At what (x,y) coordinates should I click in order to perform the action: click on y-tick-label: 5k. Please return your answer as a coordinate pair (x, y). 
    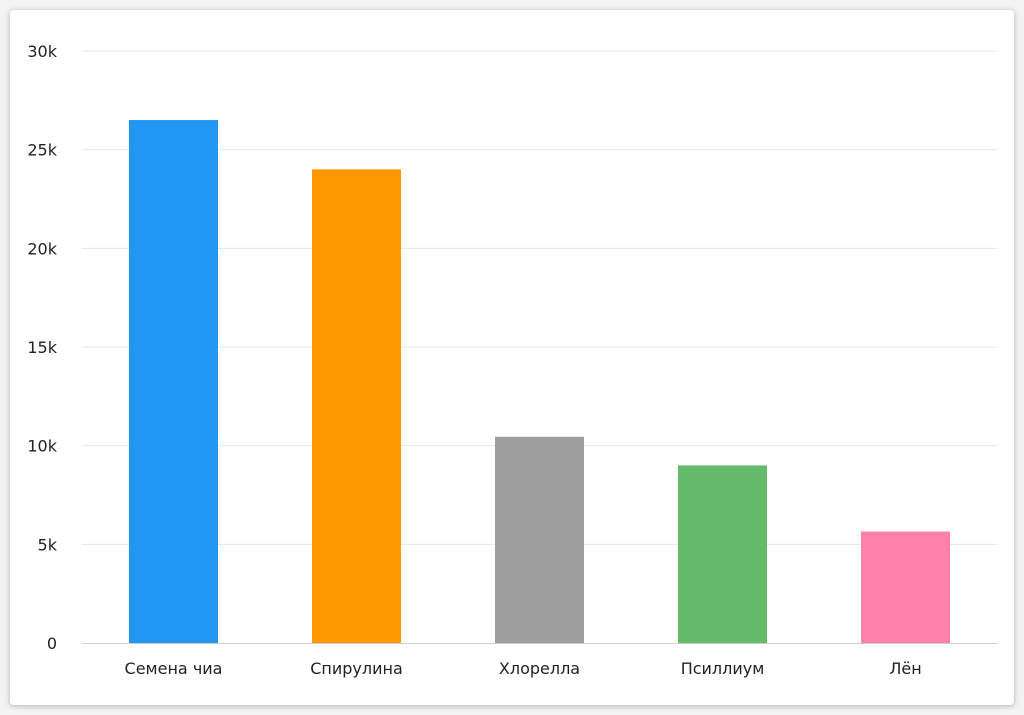
    Looking at the image, I should click on (48, 544).